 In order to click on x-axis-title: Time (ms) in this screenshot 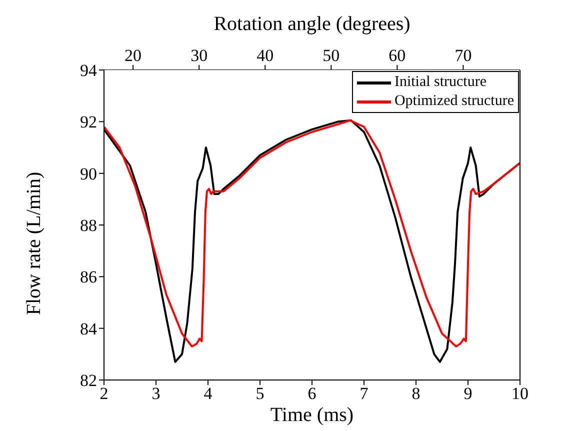, I will do `click(312, 415)`.